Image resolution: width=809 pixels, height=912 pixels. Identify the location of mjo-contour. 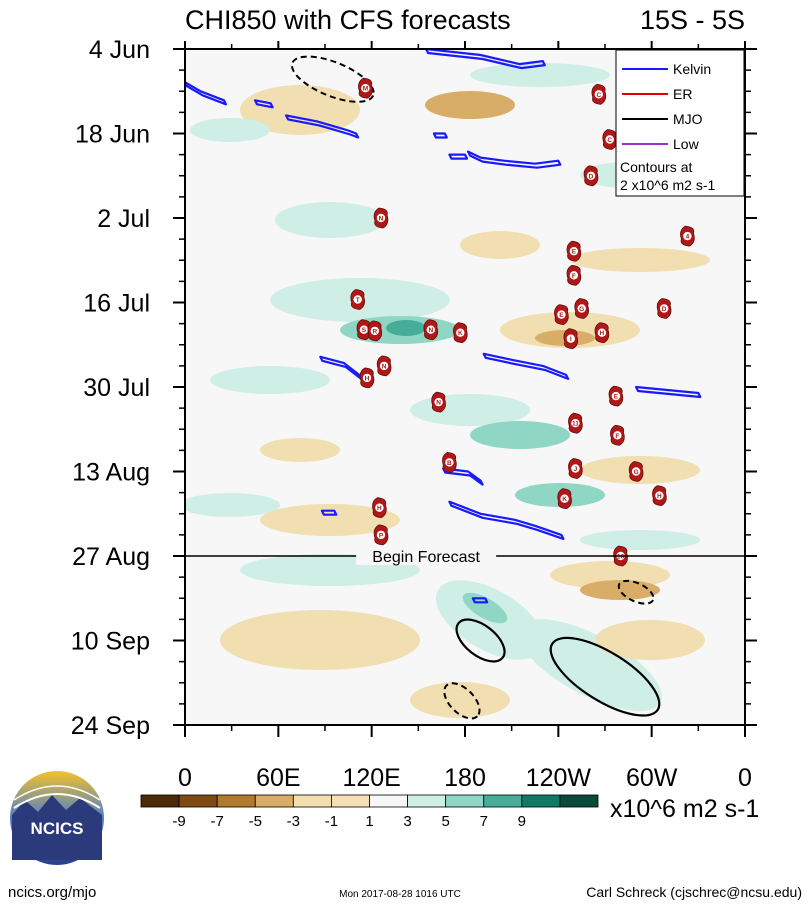
(480, 640).